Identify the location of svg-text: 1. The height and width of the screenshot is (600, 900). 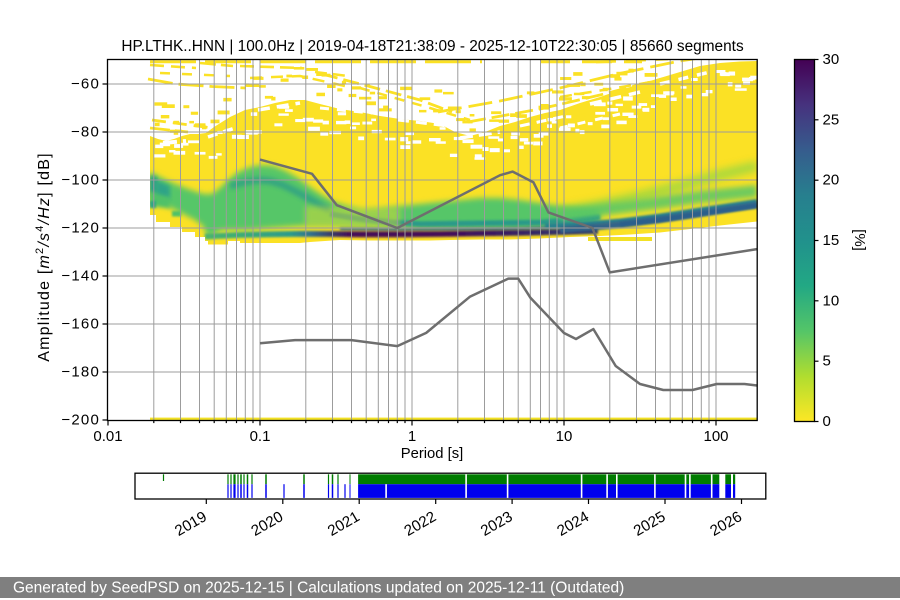
(412, 436).